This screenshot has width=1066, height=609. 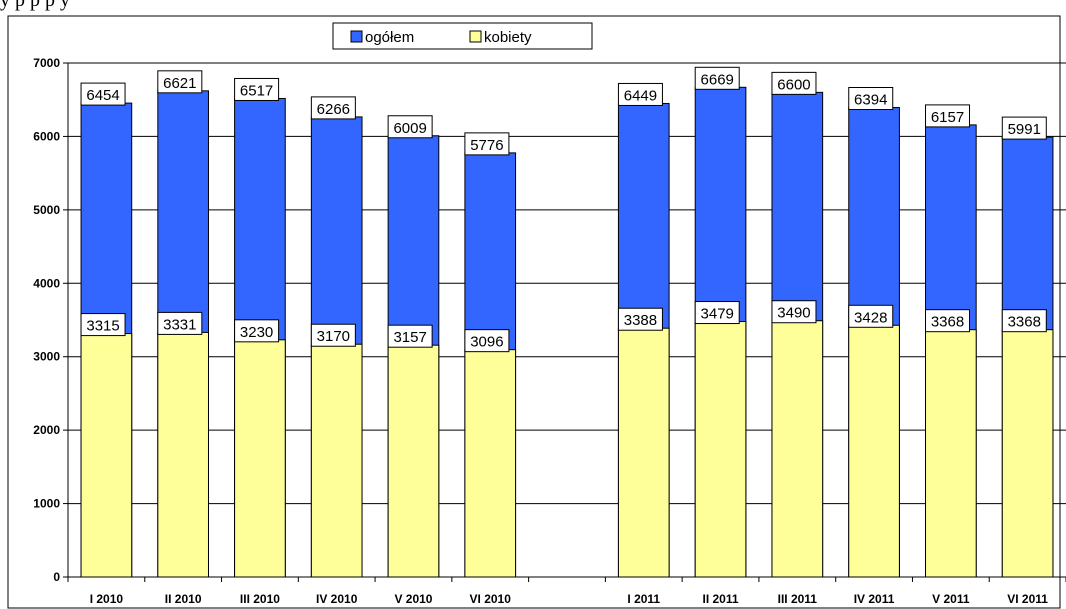 I want to click on data-label-women: 3388, so click(x=640, y=319).